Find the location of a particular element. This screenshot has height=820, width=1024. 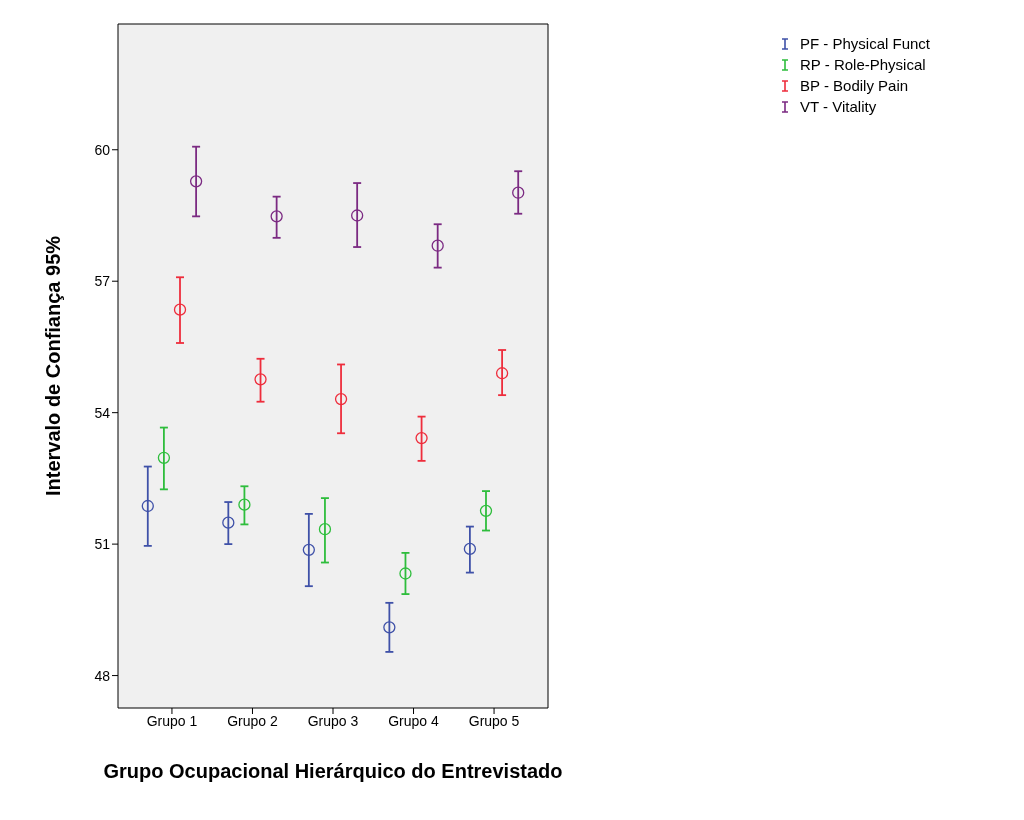

y-axis-title: Intervalo de Confiança 95% is located at coordinates (53, 366).